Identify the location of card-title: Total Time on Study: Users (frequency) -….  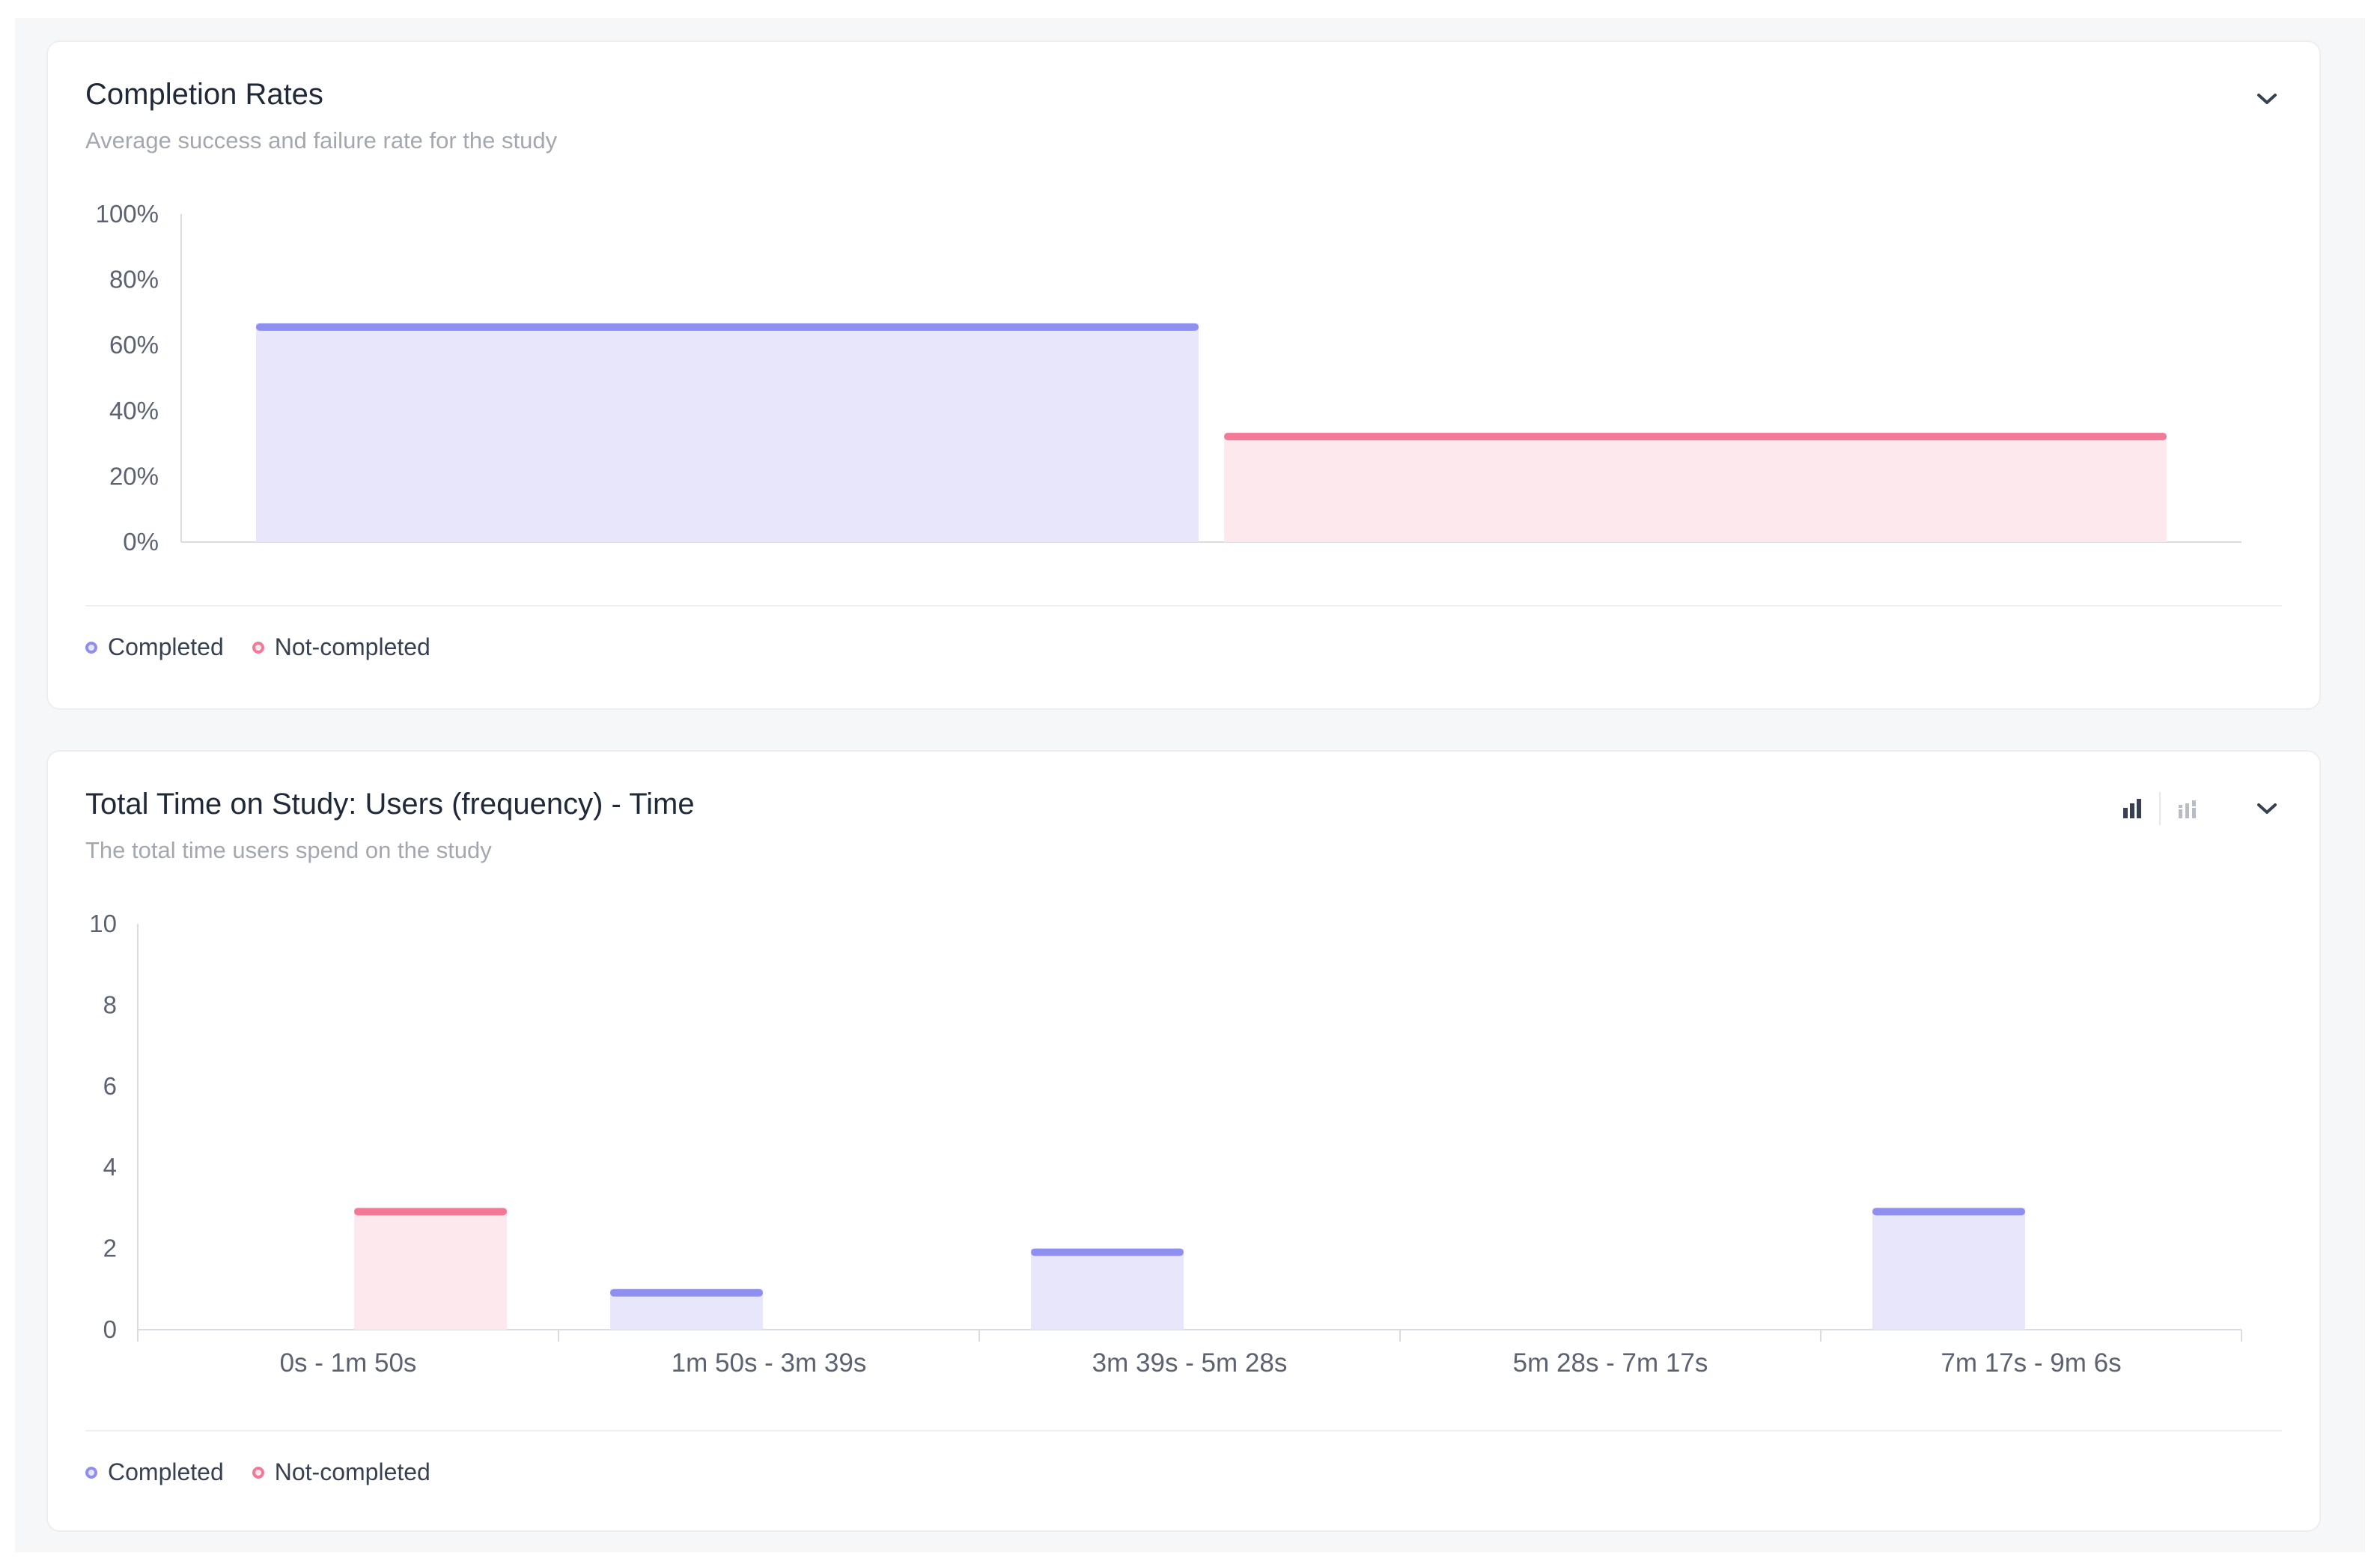
(390, 805).